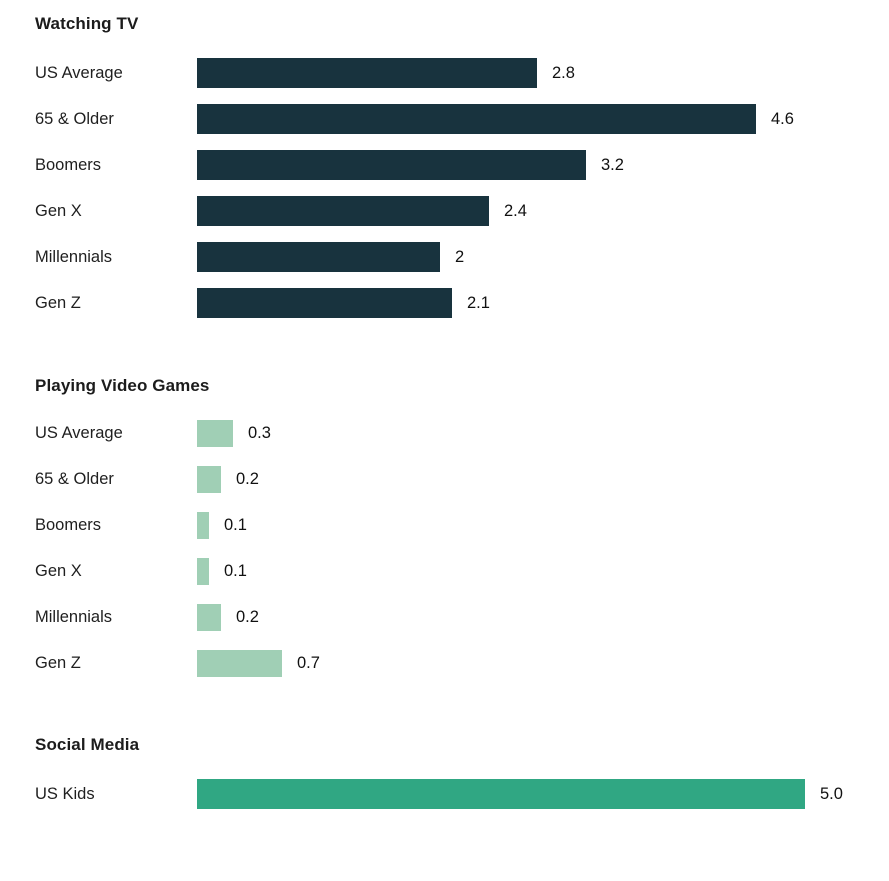 This screenshot has width=889, height=881. Describe the element at coordinates (478, 302) in the screenshot. I see `value-label: 2.1` at that location.